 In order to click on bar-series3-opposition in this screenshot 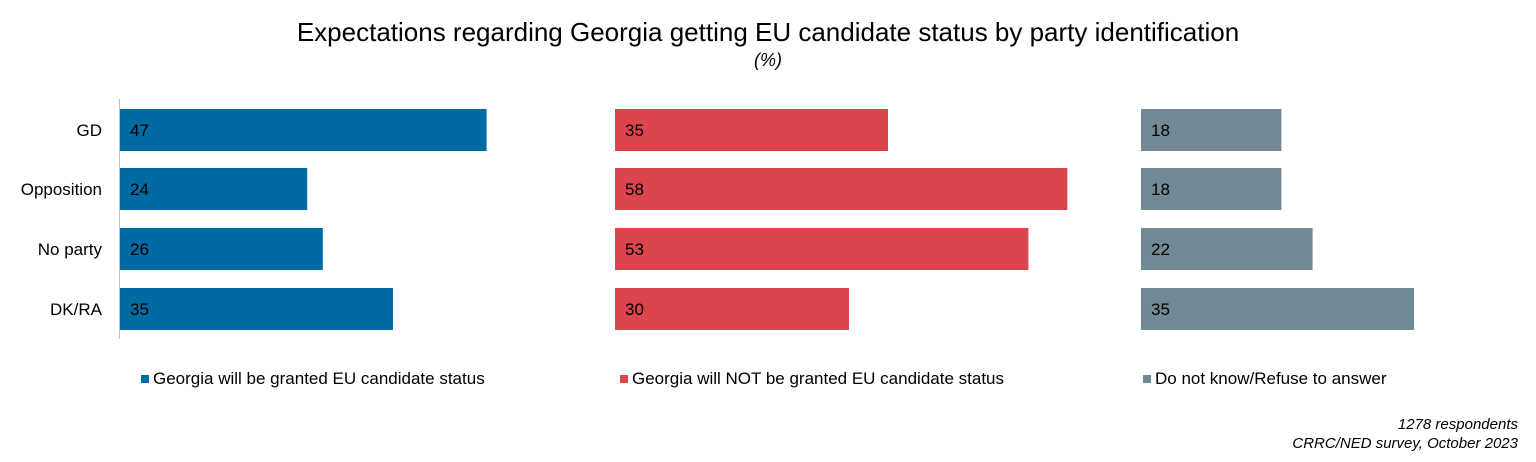, I will do `click(1211, 189)`.